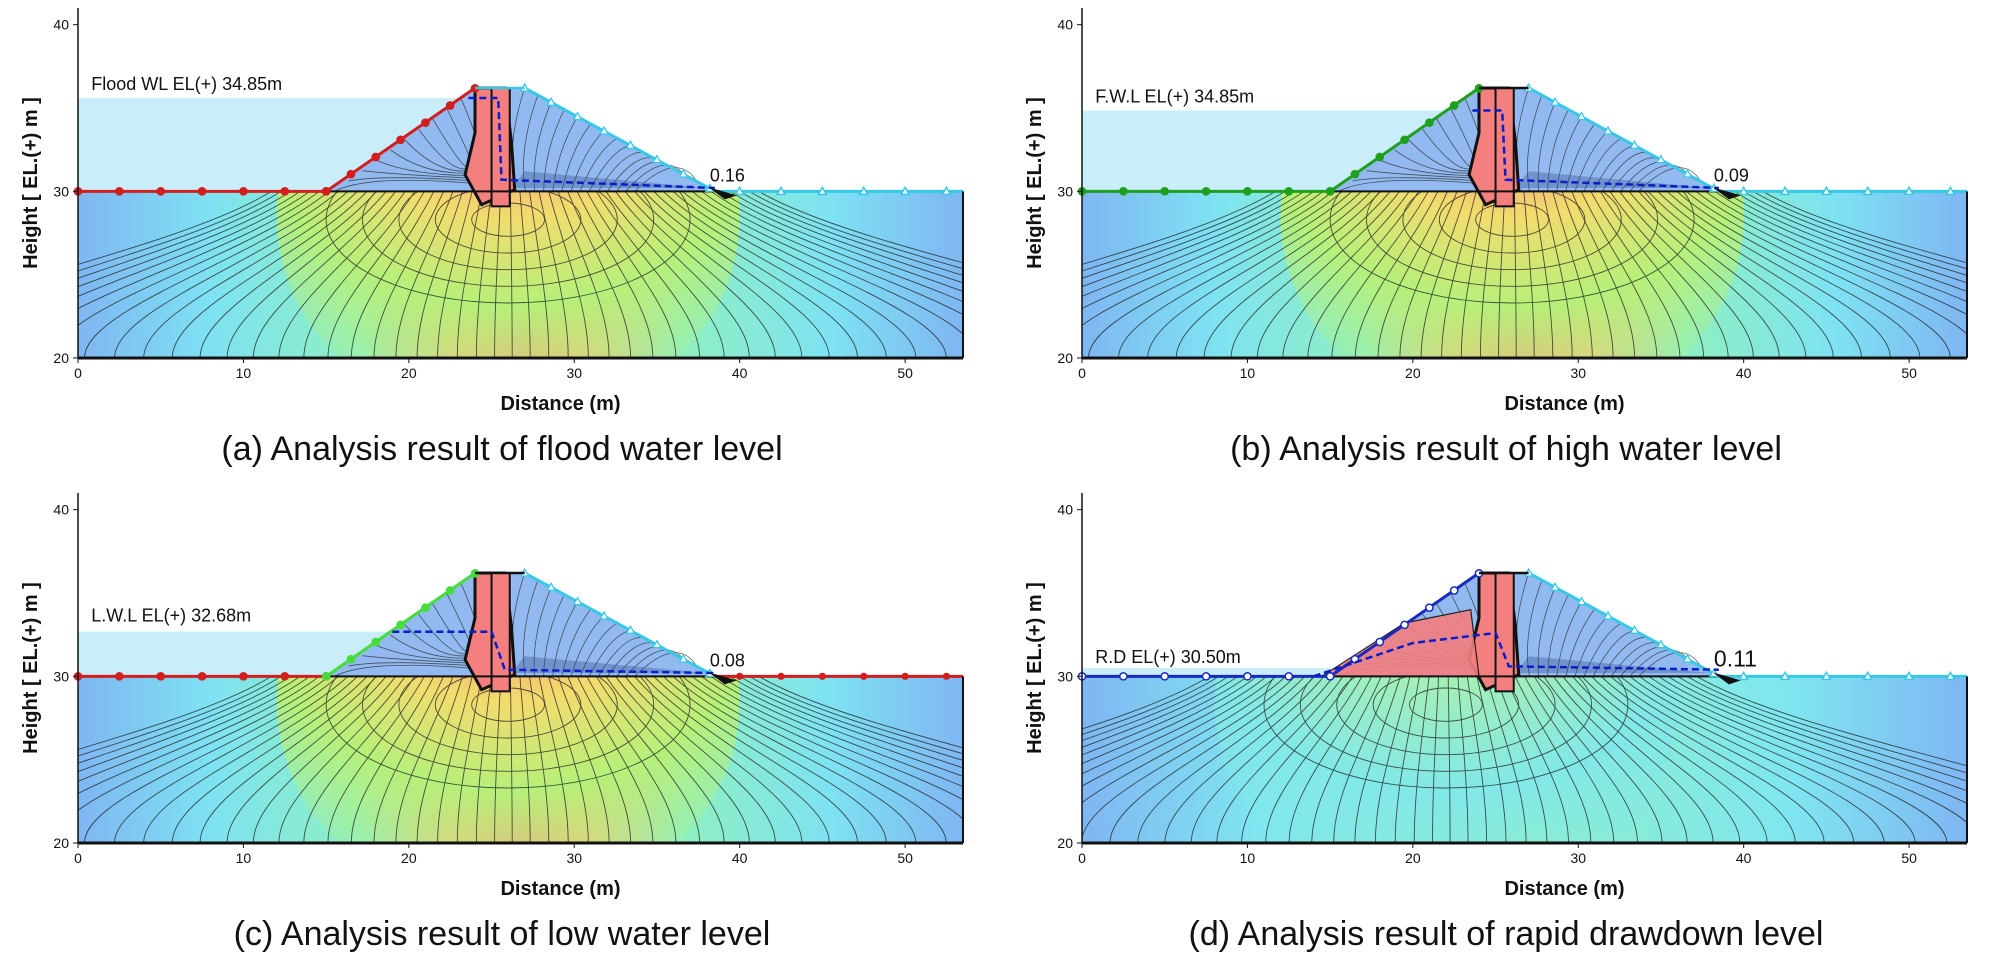 Image resolution: width=2008 pixels, height=971 pixels. What do you see at coordinates (1735, 658) in the screenshot?
I see `exit-gradient-label: 0.11` at bounding box center [1735, 658].